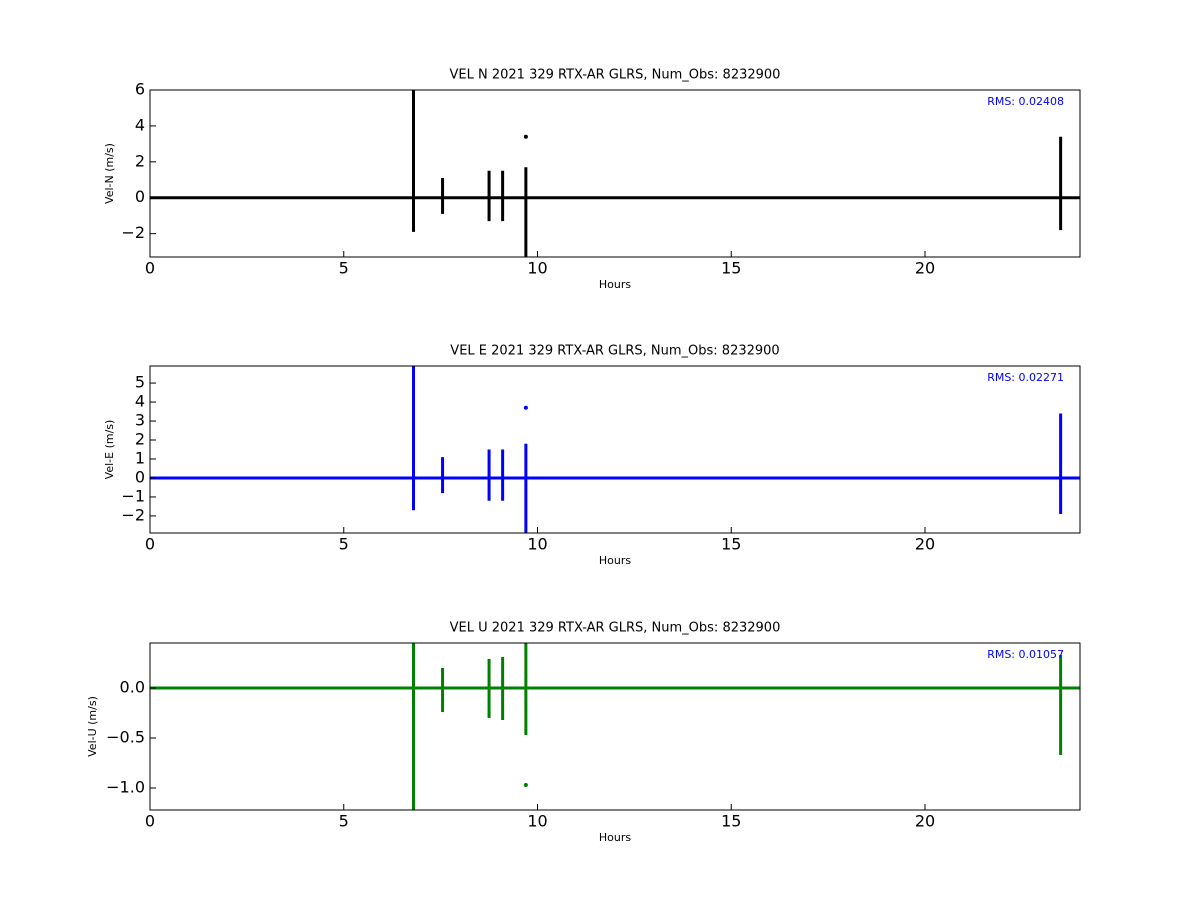  Describe the element at coordinates (125, 737) in the screenshot. I see `y-tick-label: −0.5` at that location.